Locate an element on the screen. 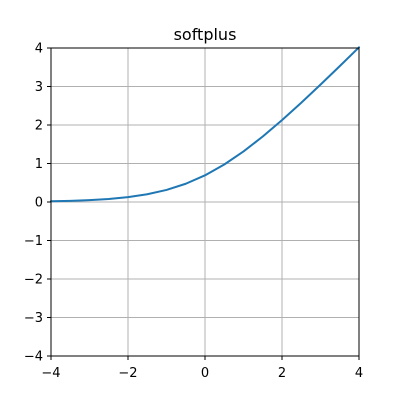 Image resolution: width=400 pixels, height=400 pixels. y-axis: −4 −3 −2 −1 0 1 2 3 4 is located at coordinates (37, 203).